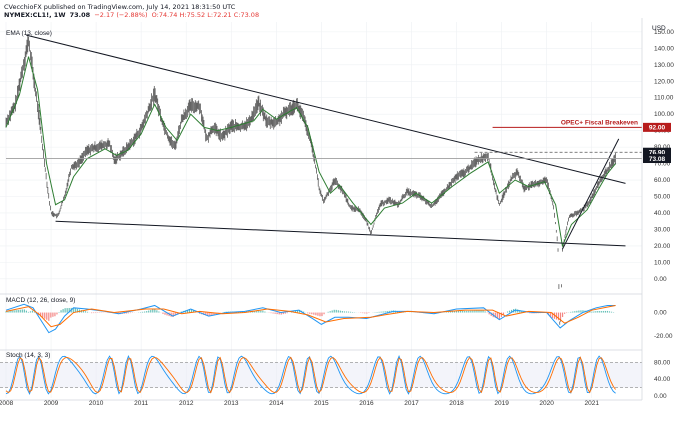  What do you see at coordinates (7, 403) in the screenshot?
I see `x-tick-label: 2008` at bounding box center [7, 403].